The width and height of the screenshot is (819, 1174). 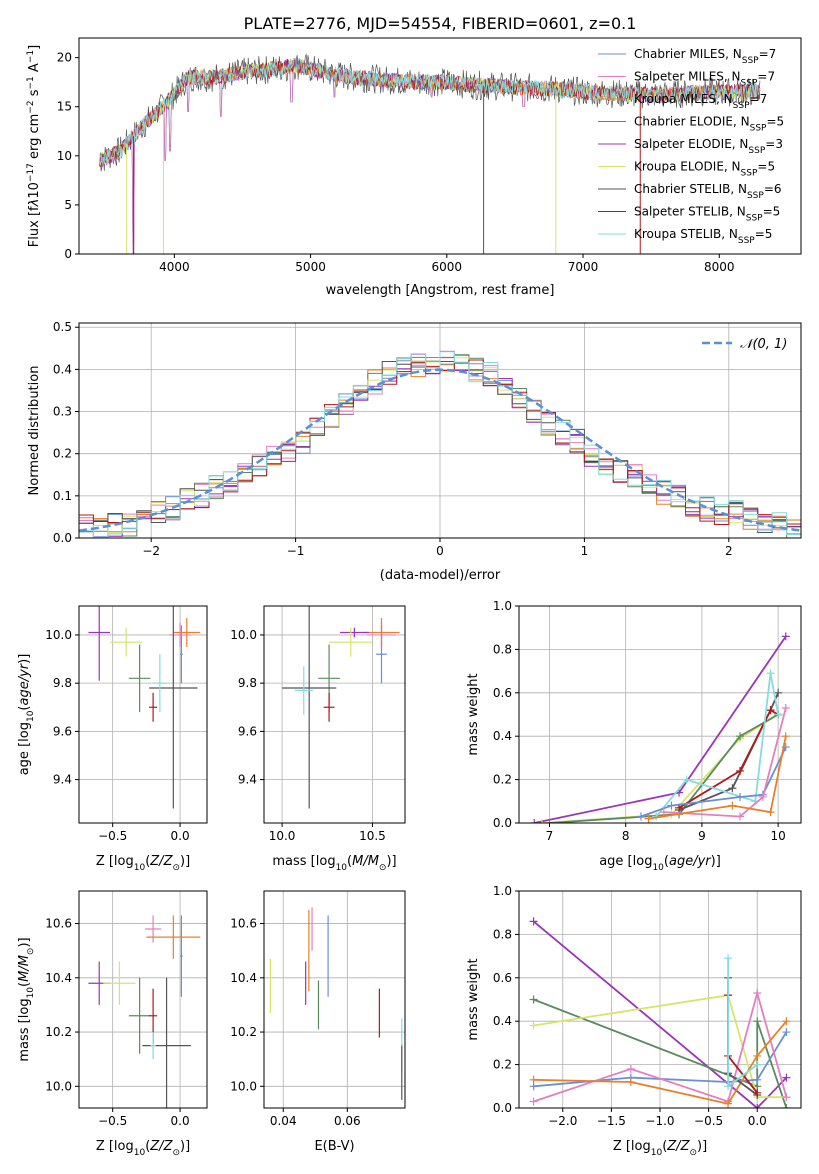 What do you see at coordinates (704, 79) in the screenshot?
I see `legend-entry: Salpeter MILES, NSSP=7` at bounding box center [704, 79].